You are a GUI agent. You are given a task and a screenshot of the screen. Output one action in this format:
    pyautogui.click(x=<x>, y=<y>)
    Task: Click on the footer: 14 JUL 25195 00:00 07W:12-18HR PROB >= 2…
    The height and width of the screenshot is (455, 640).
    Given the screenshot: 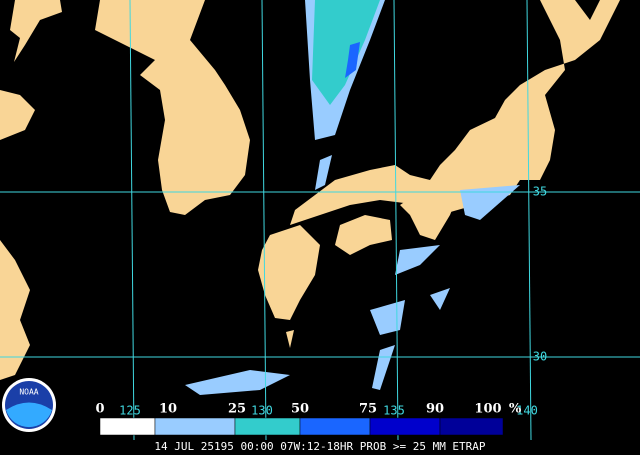 What is the action you would take?
    pyautogui.click(x=320, y=446)
    